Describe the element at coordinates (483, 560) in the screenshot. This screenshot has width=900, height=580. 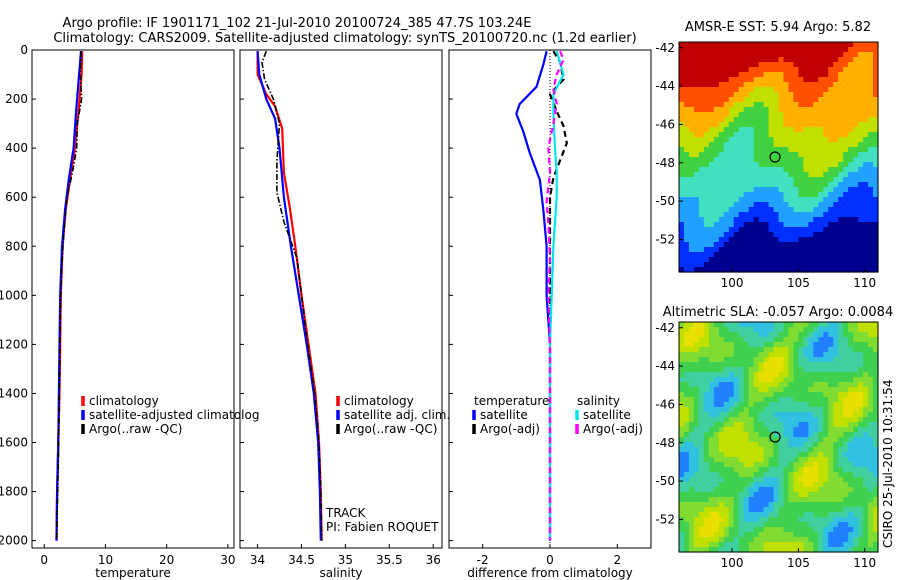
I see `difference-xtick-label: -2` at that location.